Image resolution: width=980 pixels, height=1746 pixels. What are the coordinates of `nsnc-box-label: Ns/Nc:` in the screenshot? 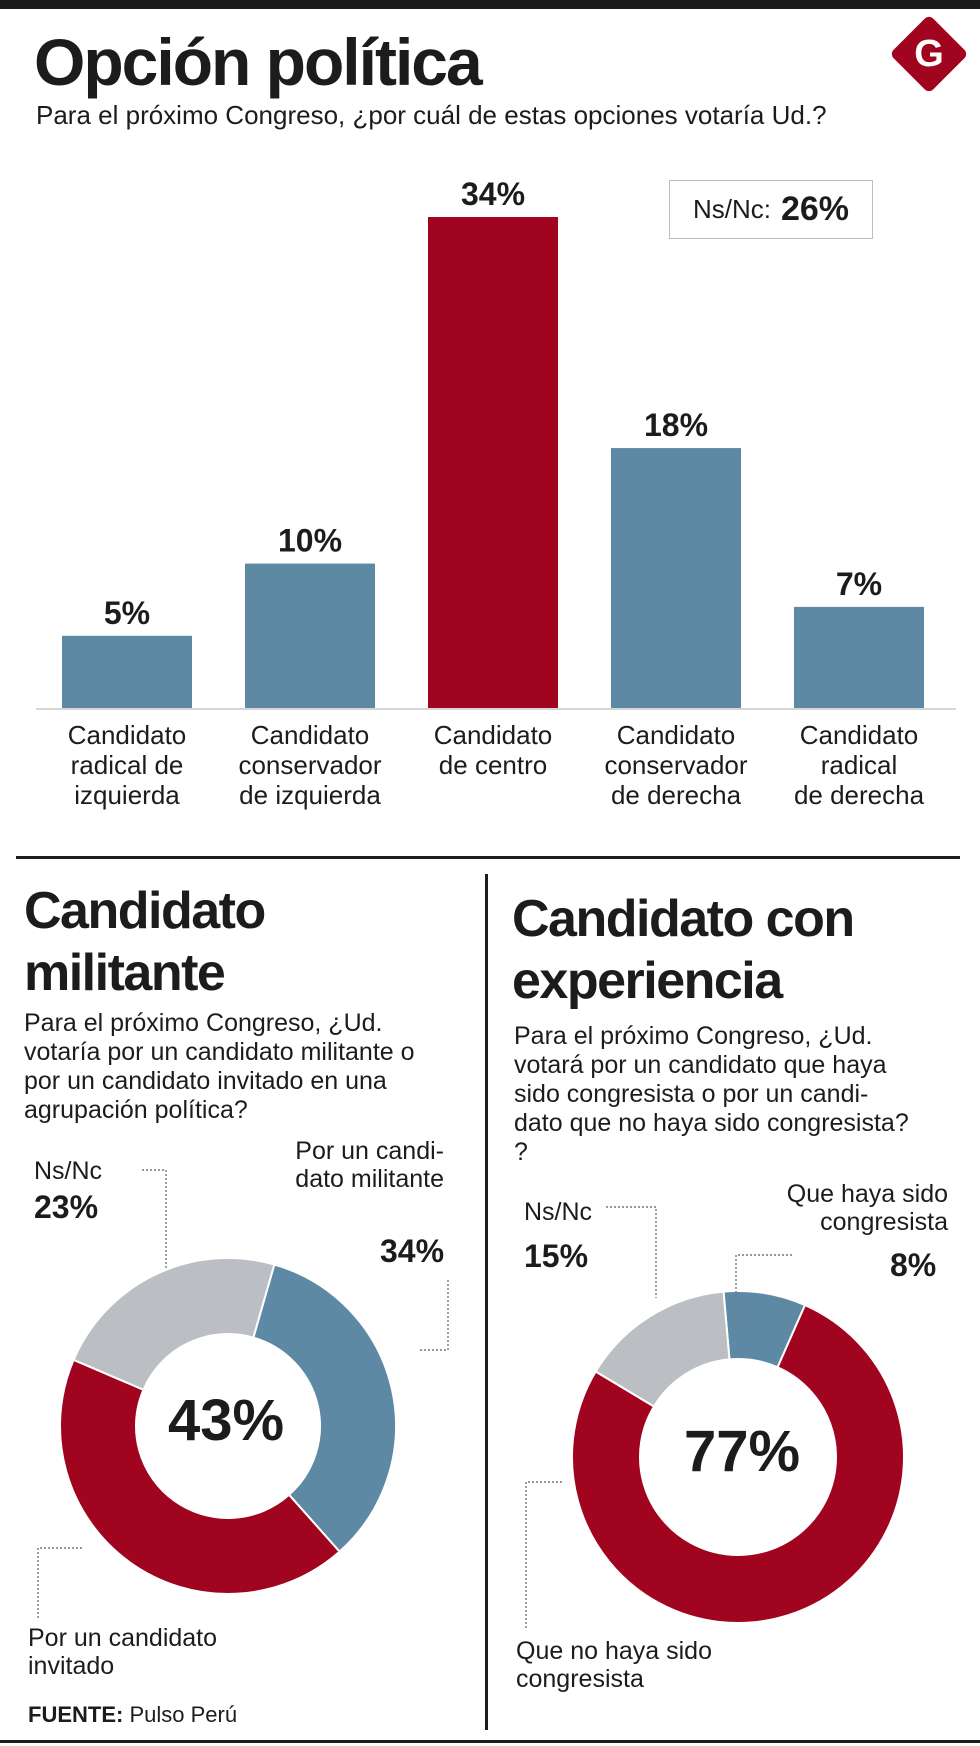 It's located at (731, 209).